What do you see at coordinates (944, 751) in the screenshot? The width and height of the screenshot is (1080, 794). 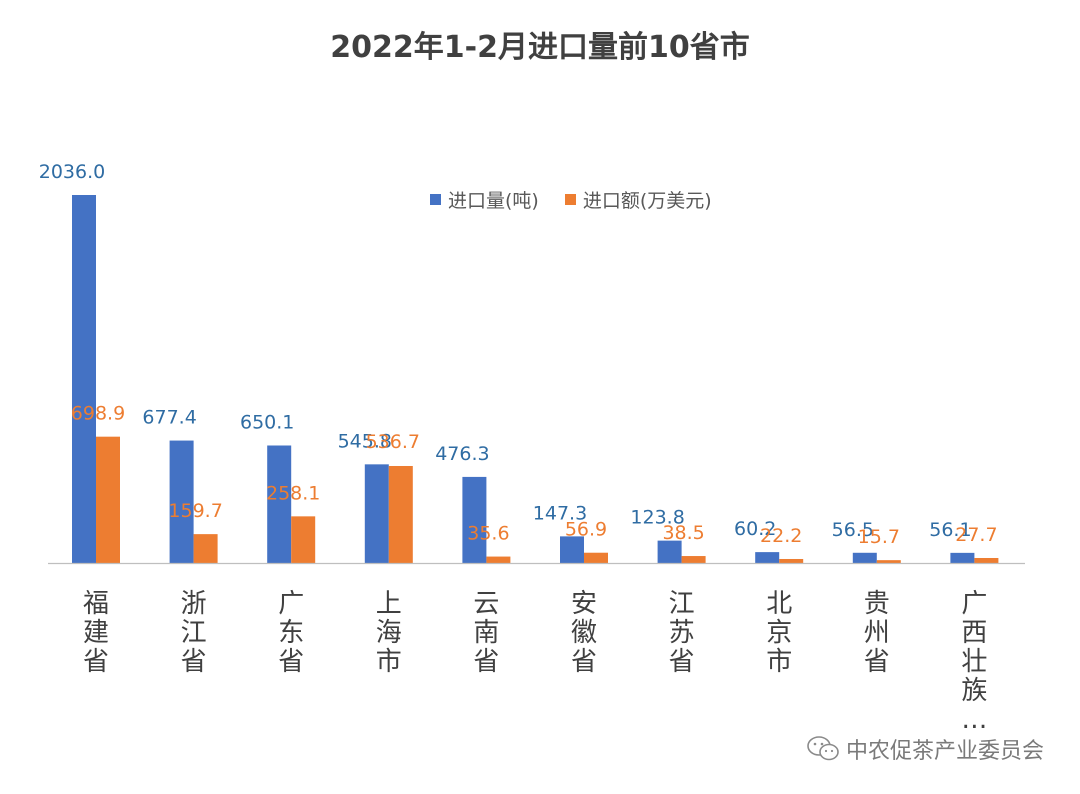 I see `watermark-text: 中农促茶产业委员会` at bounding box center [944, 751].